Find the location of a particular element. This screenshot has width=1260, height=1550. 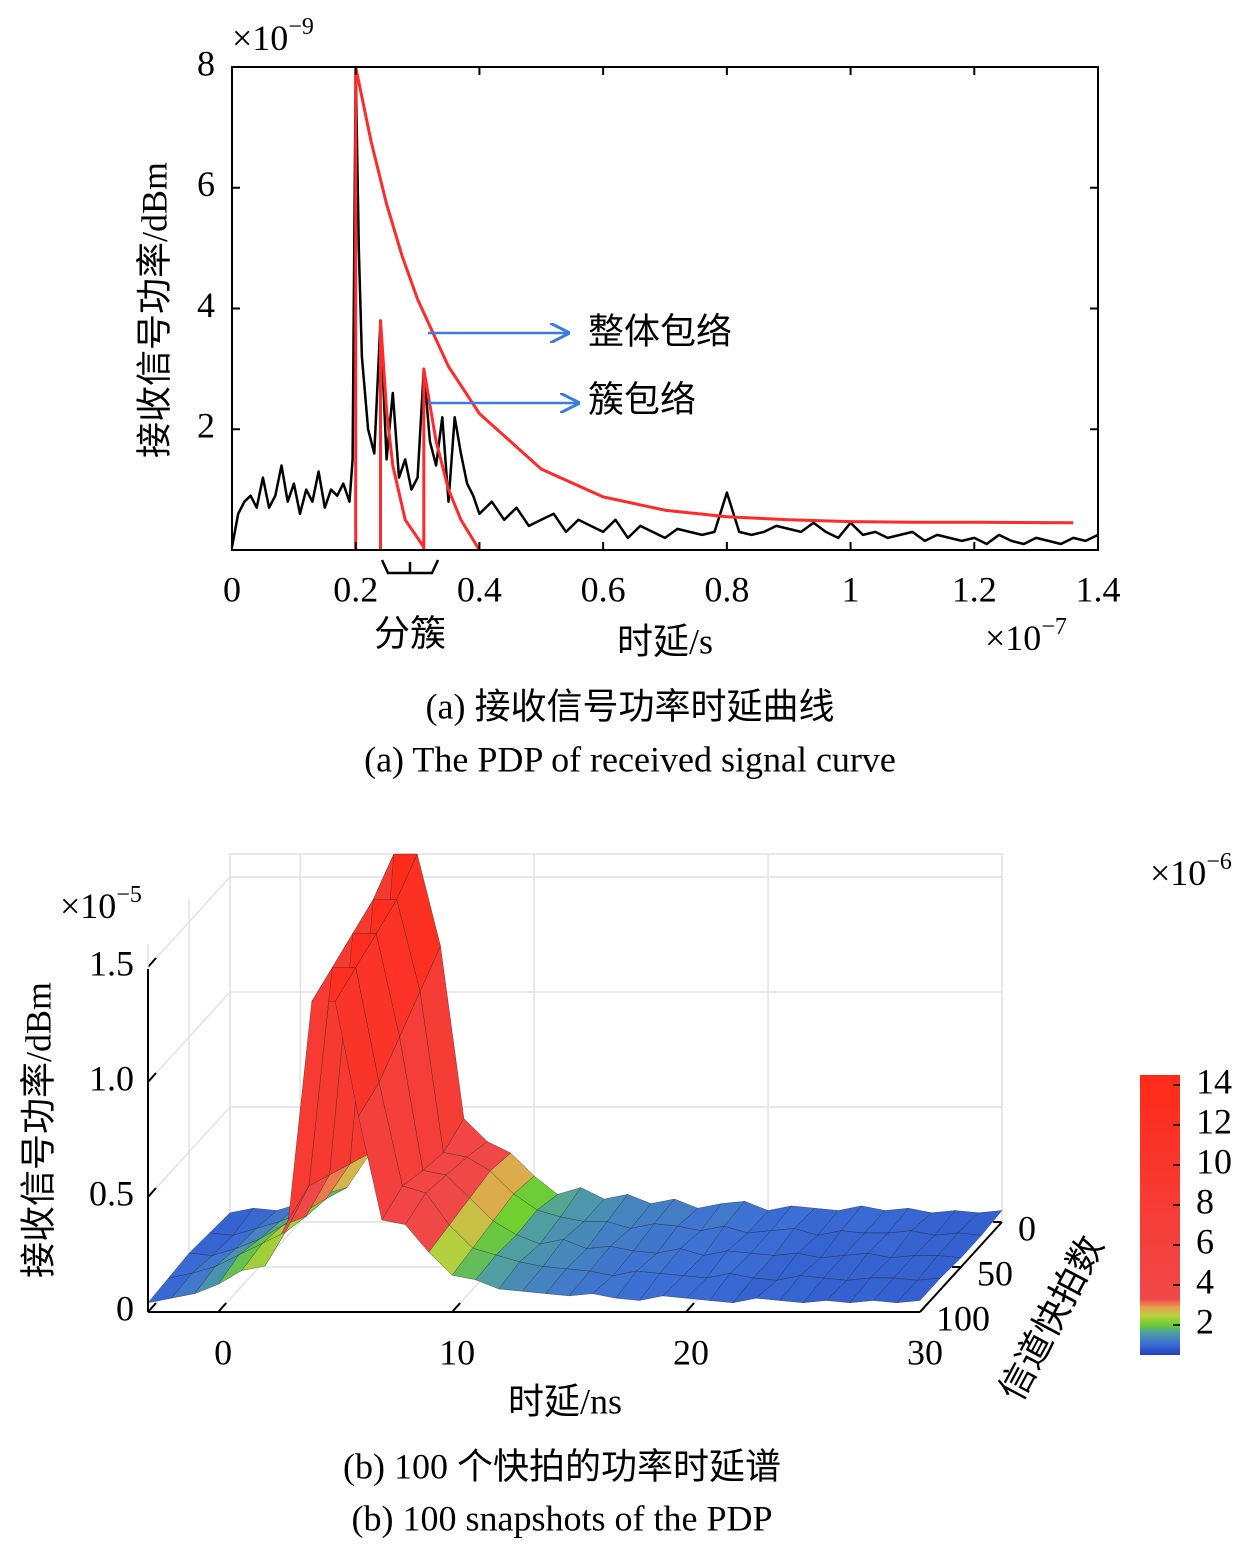

caption: (b) 100 snapshots of the PDP is located at coordinates (562, 1518).